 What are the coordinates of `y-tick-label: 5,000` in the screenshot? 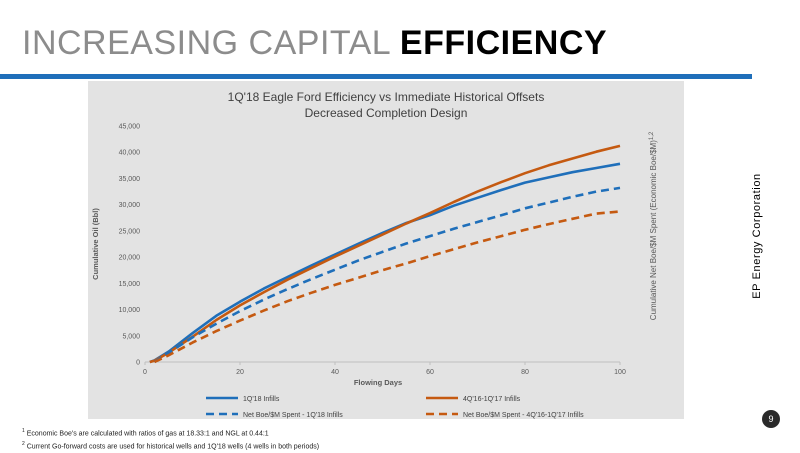 It's located at (131, 336).